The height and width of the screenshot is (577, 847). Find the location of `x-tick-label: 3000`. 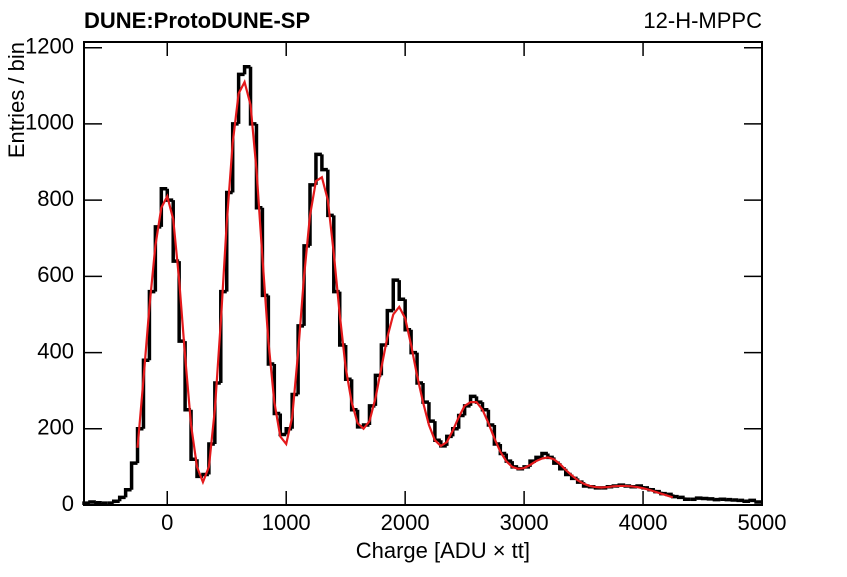

x-tick-label: 3000 is located at coordinates (524, 522).